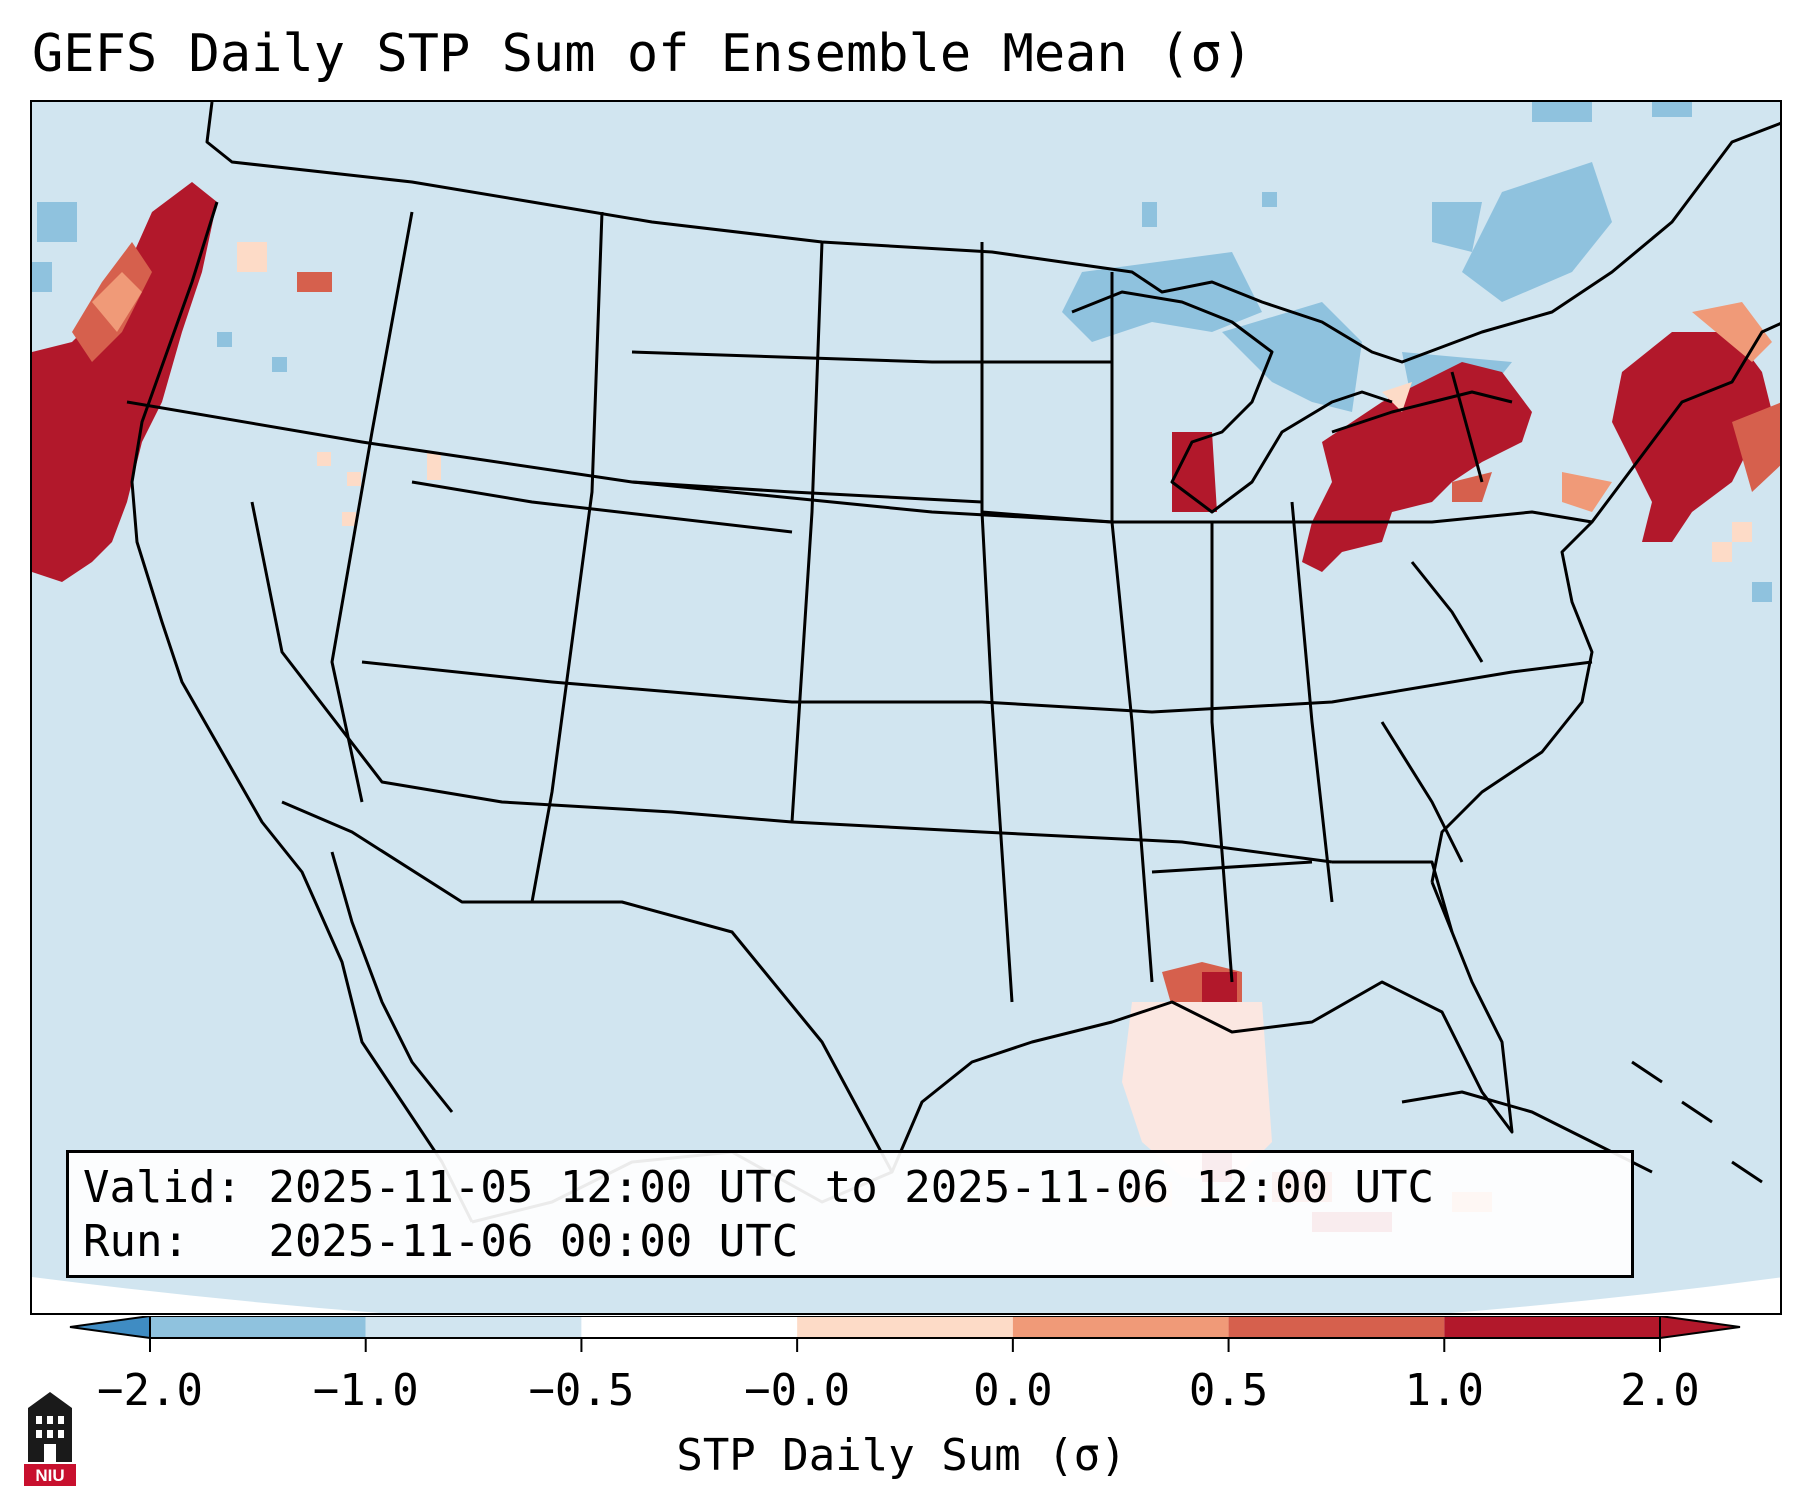  I want to click on colorbar-extend-low, so click(110, 1328).